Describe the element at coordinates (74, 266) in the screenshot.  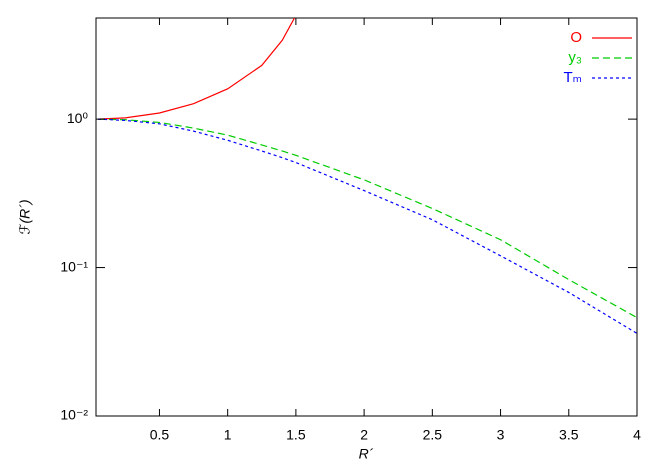
I see `y-tick-label: 10⁻¹` at that location.